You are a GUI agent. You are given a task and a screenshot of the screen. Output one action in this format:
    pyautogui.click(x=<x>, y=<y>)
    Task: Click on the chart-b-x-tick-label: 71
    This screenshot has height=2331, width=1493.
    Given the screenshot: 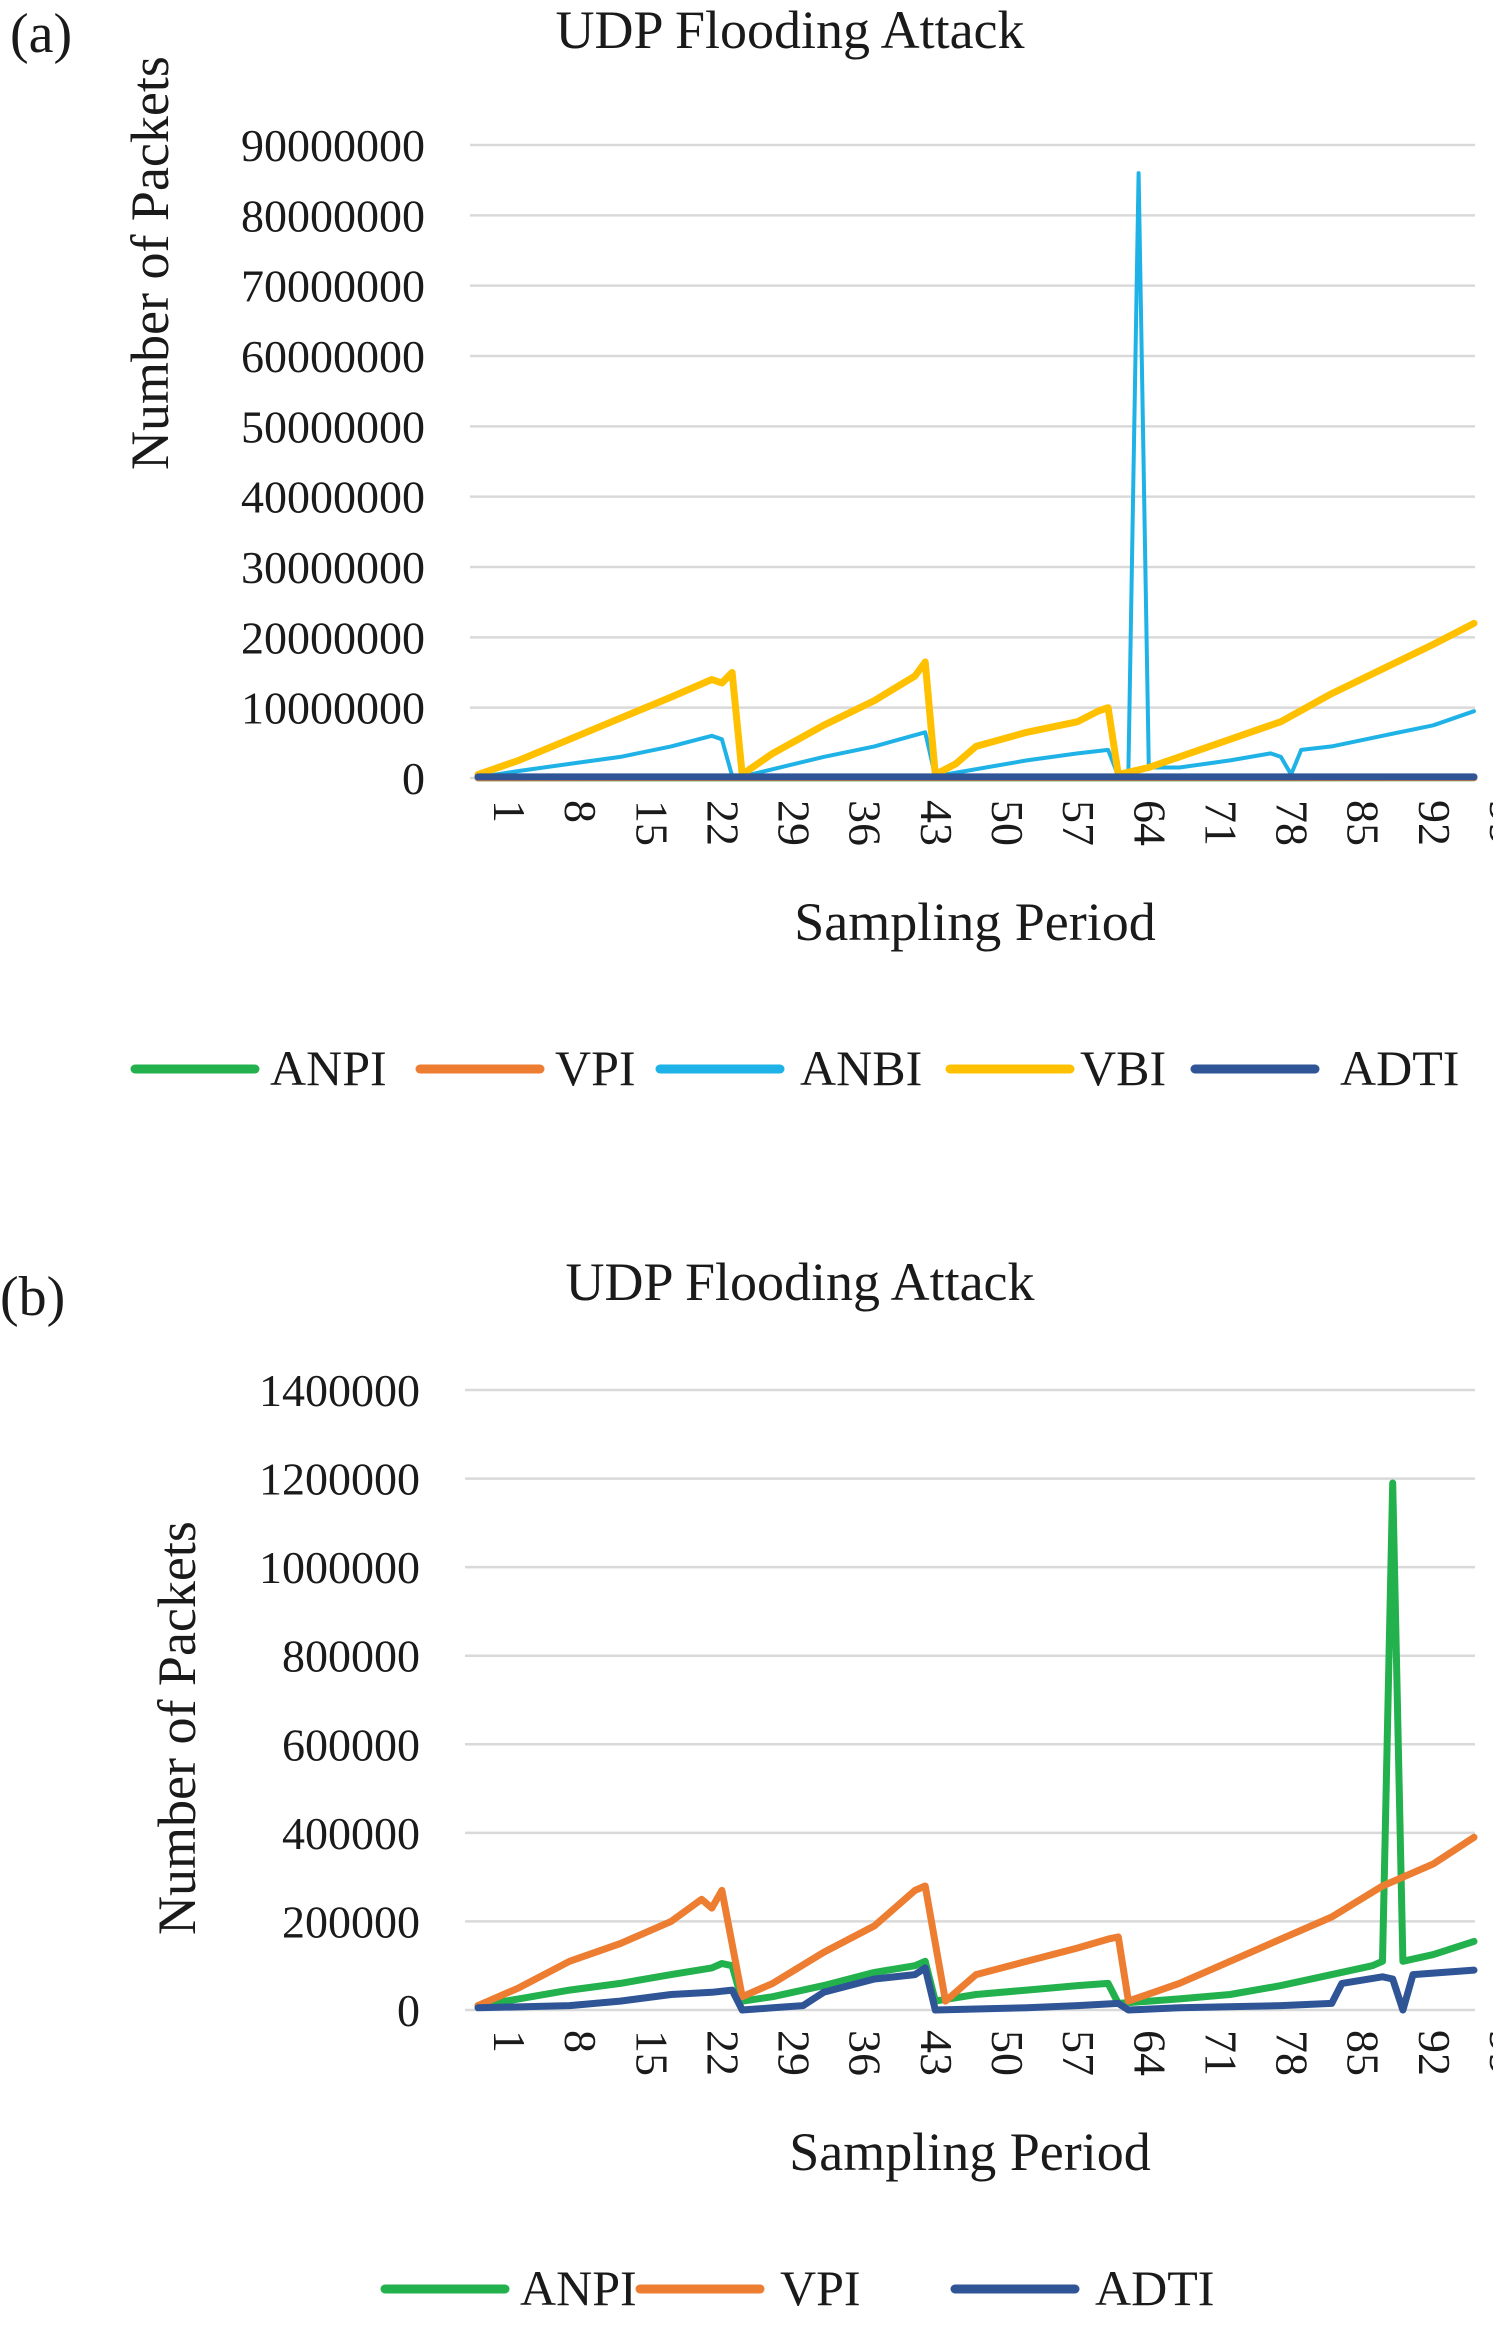 What is the action you would take?
    pyautogui.click(x=1220, y=2053)
    